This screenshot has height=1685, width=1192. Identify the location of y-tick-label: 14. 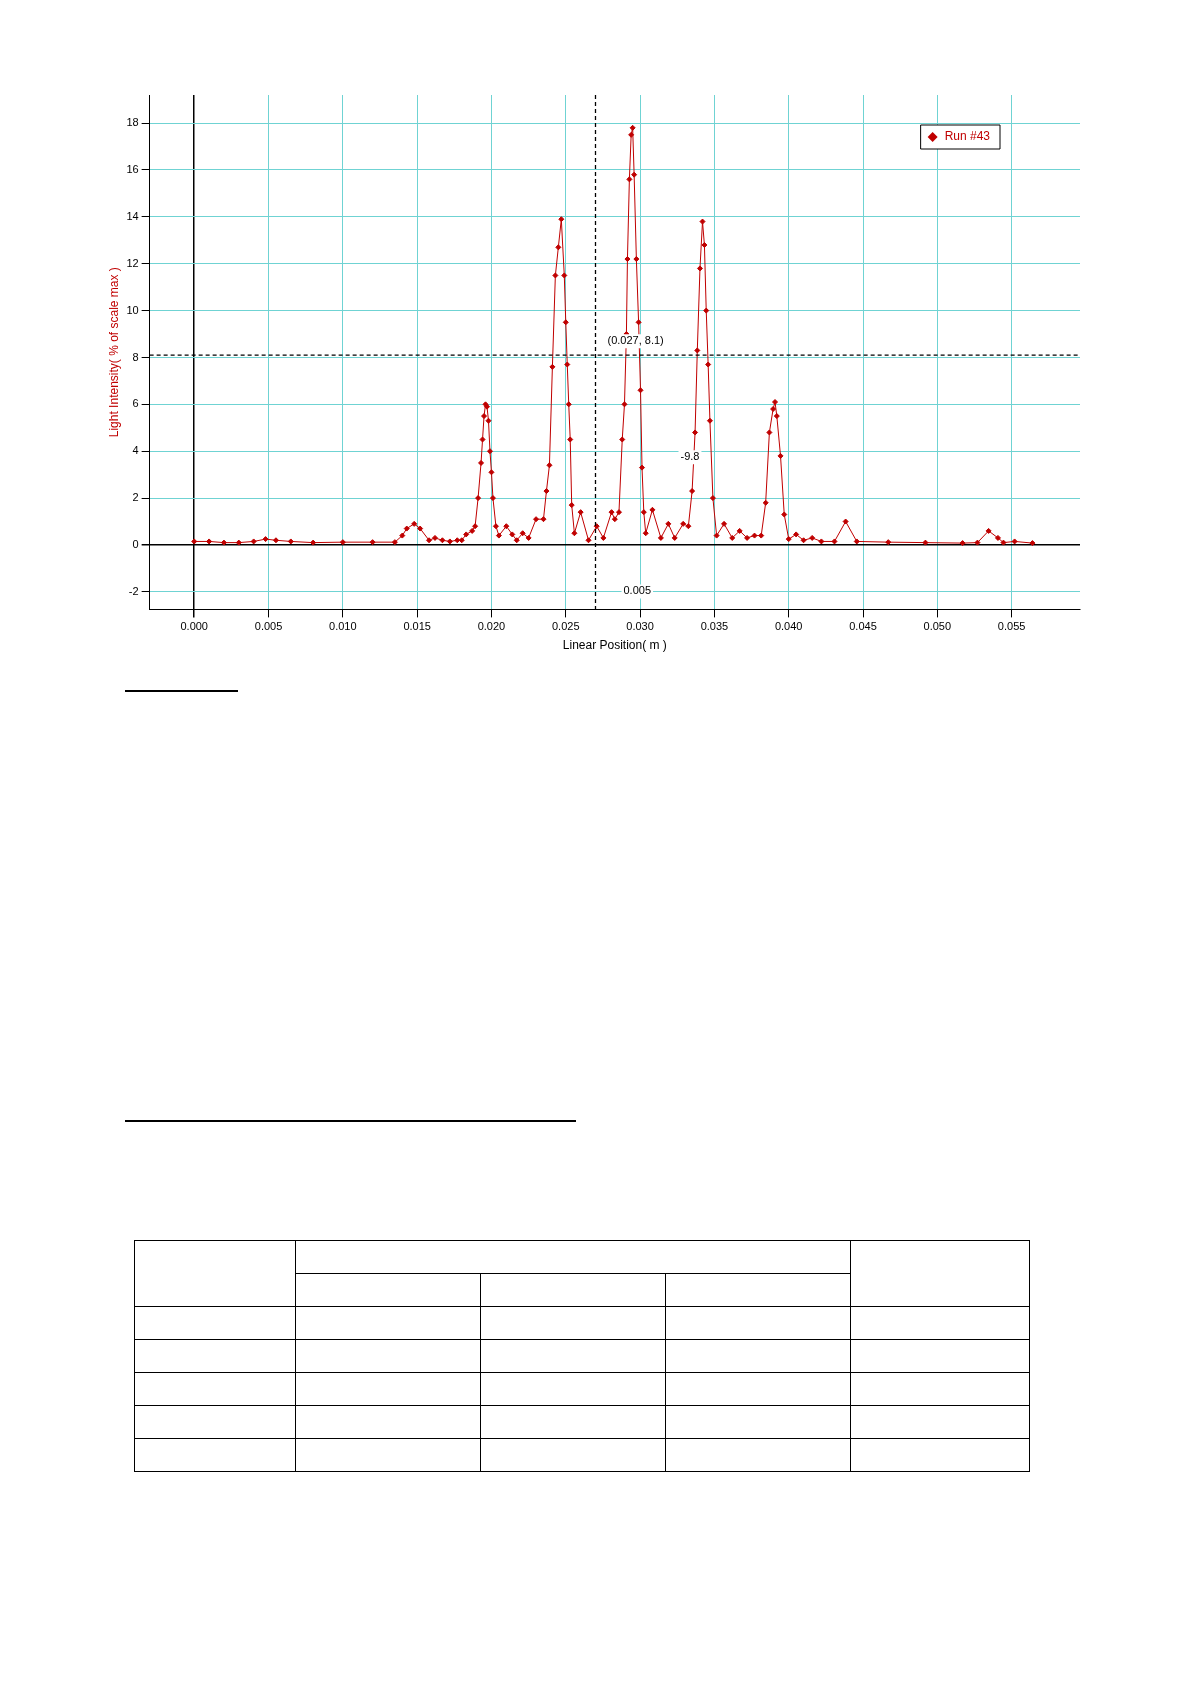
(132, 215).